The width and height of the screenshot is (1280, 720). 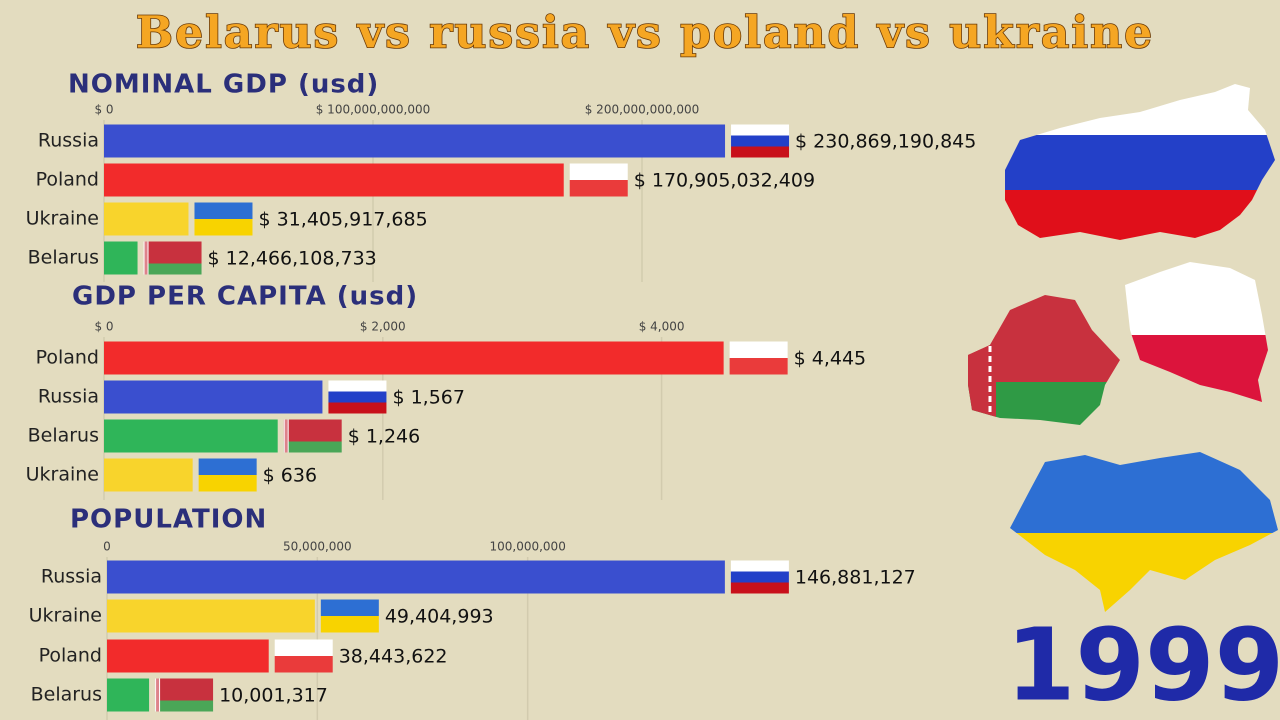 I want to click on poland-map, so click(x=1196, y=332).